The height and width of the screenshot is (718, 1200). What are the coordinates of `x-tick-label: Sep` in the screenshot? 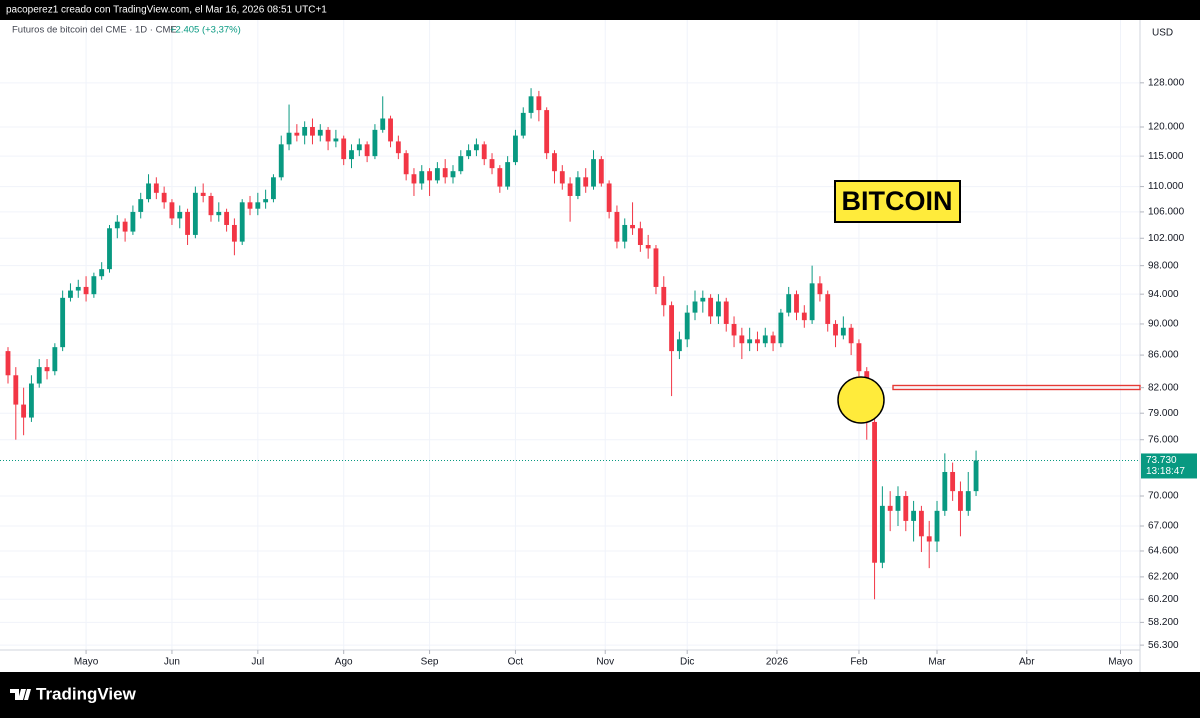 It's located at (430, 662).